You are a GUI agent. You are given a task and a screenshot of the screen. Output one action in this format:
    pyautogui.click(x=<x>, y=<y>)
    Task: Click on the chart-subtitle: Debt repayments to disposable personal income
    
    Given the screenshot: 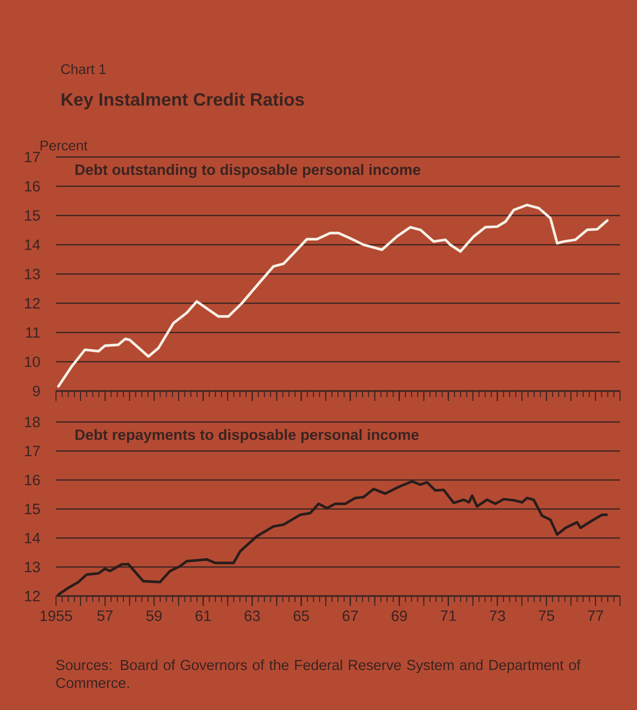 What is the action you would take?
    pyautogui.click(x=247, y=436)
    